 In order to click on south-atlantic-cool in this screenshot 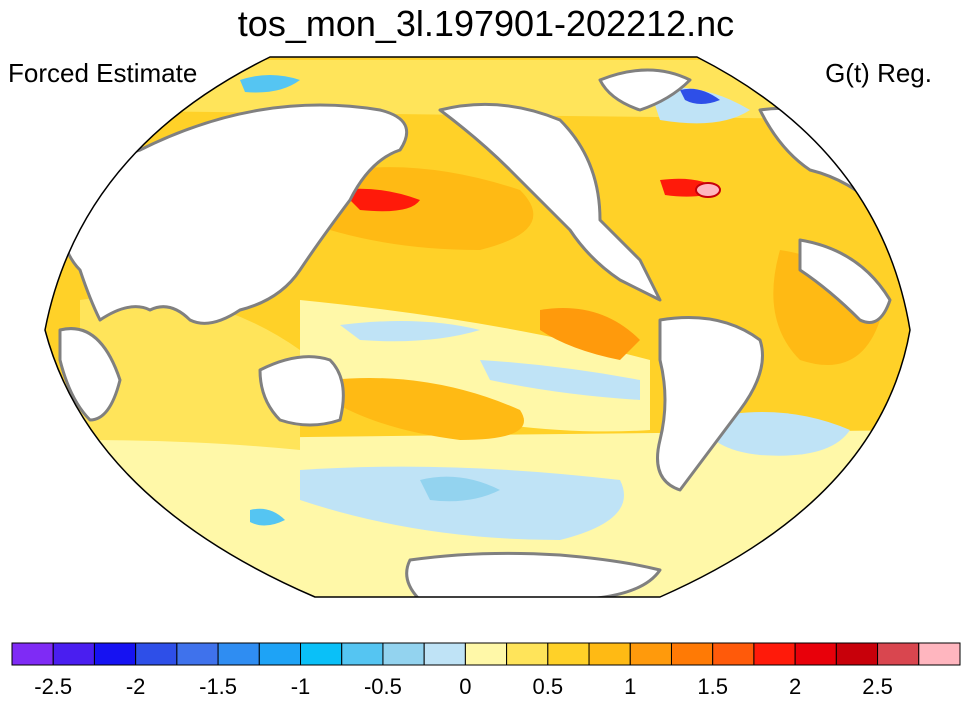, I will do `click(775, 434)`.